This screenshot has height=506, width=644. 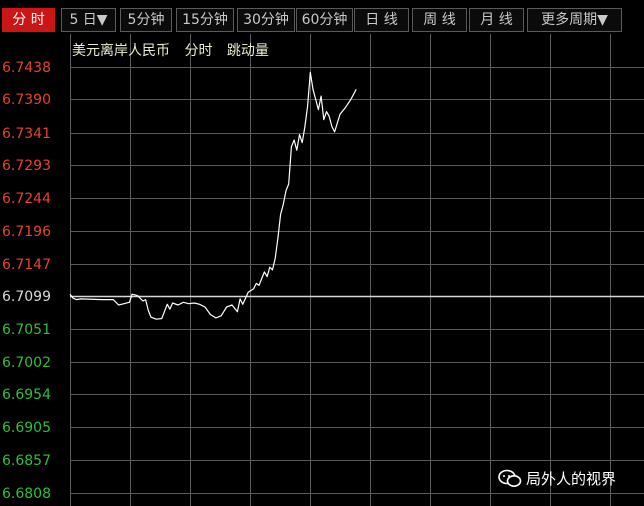 What do you see at coordinates (26, 297) in the screenshot?
I see `y-tick-label: 6.7099` at bounding box center [26, 297].